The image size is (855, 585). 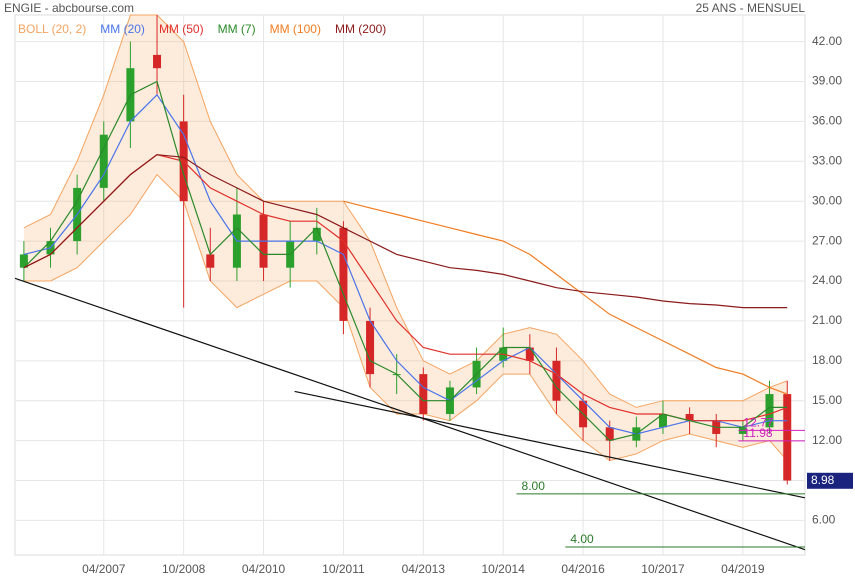 What do you see at coordinates (827, 160) in the screenshot?
I see `y-tick-label: 33.00` at bounding box center [827, 160].